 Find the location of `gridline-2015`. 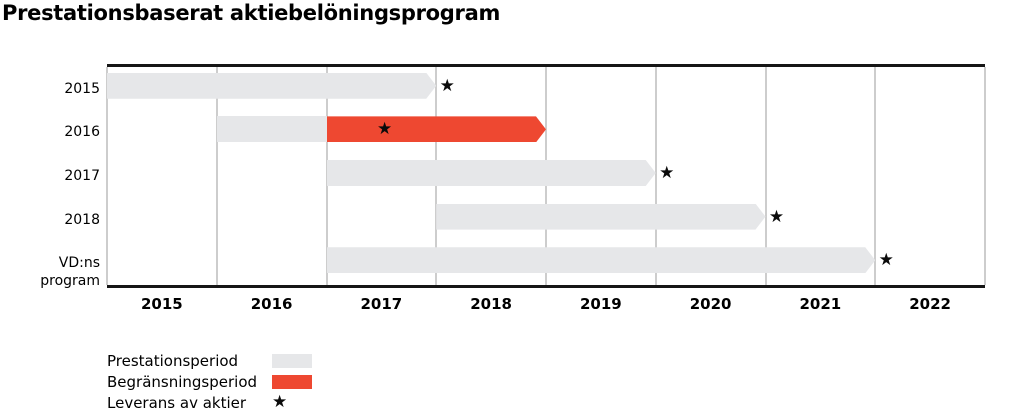

gridline-2015 is located at coordinates (107, 176).